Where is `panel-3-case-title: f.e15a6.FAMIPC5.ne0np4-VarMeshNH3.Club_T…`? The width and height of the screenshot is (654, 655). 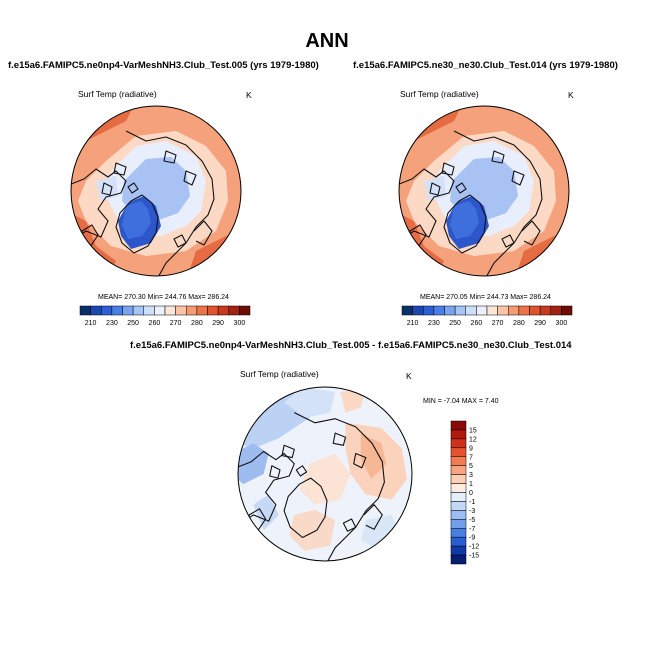
panel-3-case-title: f.e15a6.FAMIPC5.ne0np4-VarMeshNH3.Club_T… is located at coordinates (351, 345).